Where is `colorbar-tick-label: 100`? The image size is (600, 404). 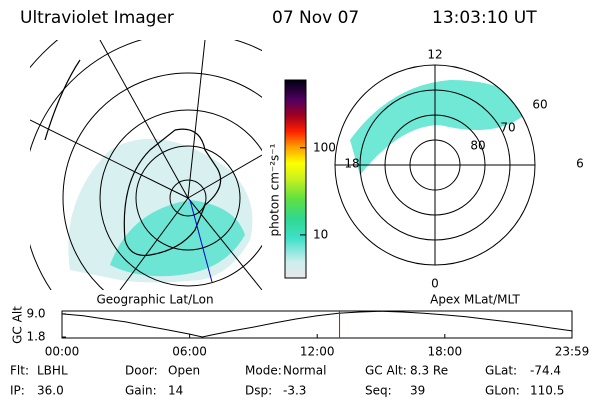 colorbar-tick-label: 100 is located at coordinates (324, 147).